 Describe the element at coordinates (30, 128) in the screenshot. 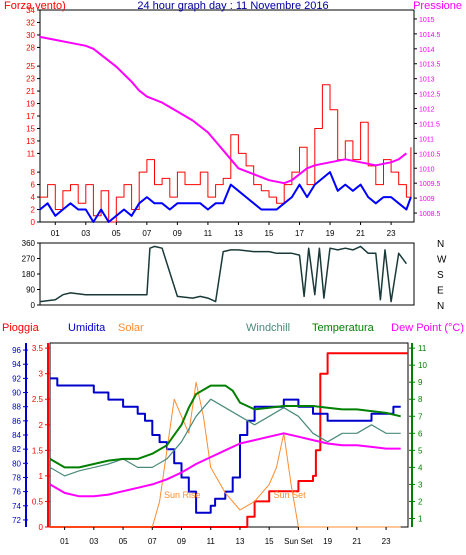

I see `wind-tick-label: 15` at that location.